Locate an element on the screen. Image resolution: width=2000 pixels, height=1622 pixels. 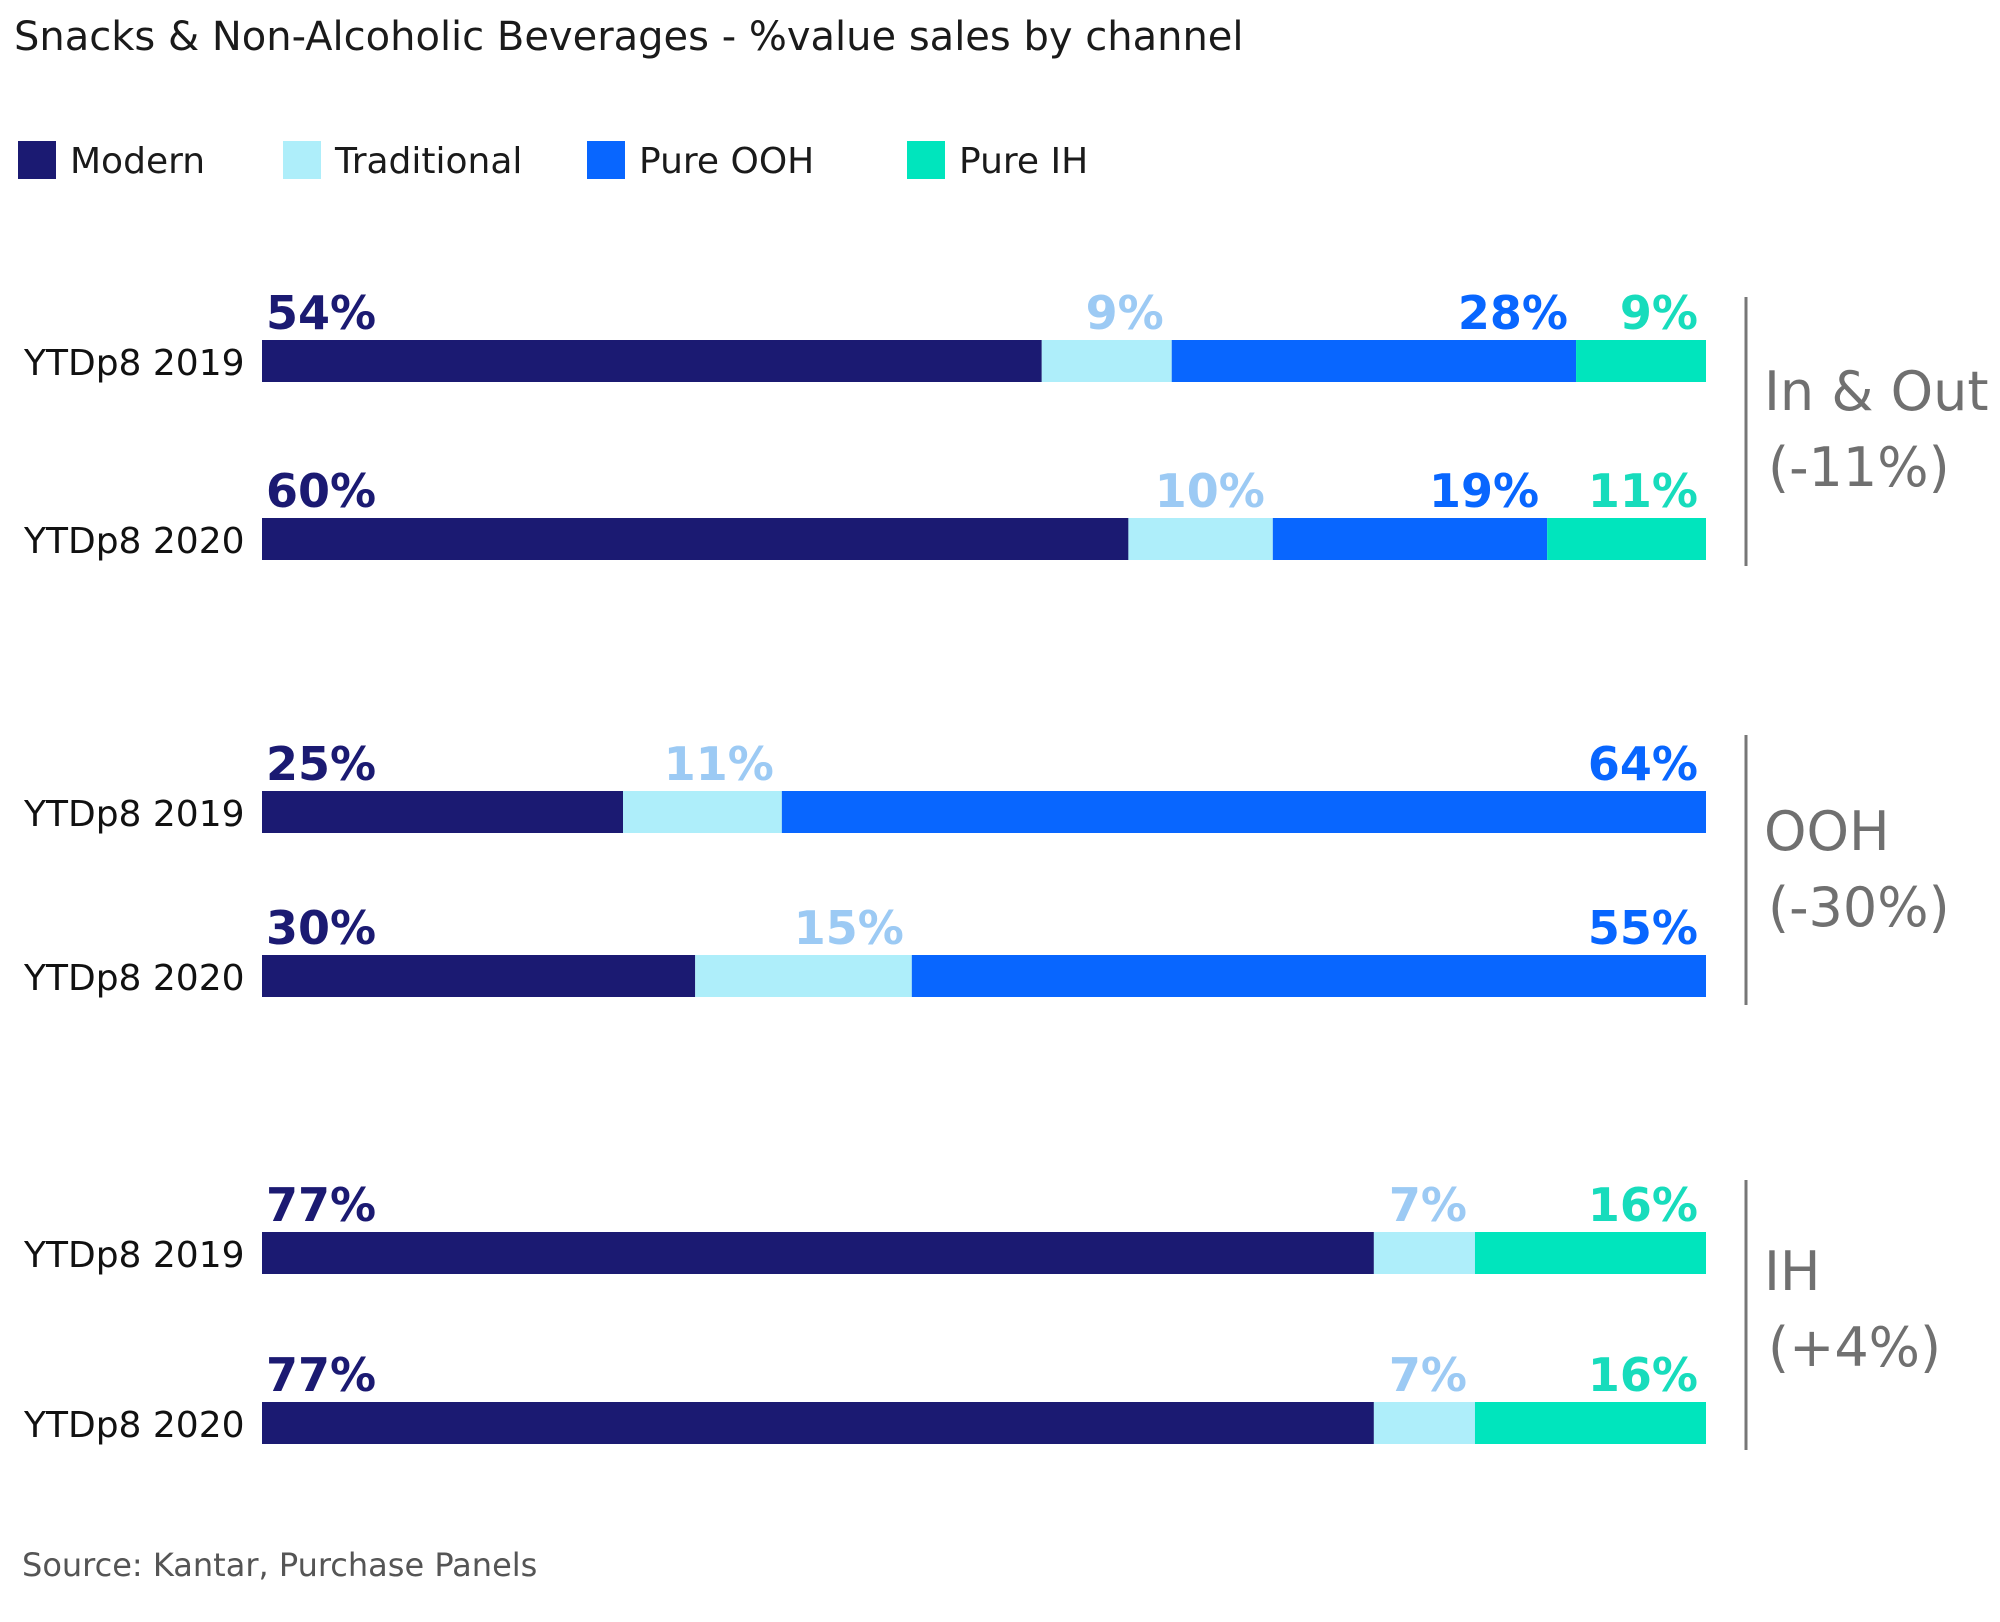
value-label-traditional: 15% is located at coordinates (849, 928).